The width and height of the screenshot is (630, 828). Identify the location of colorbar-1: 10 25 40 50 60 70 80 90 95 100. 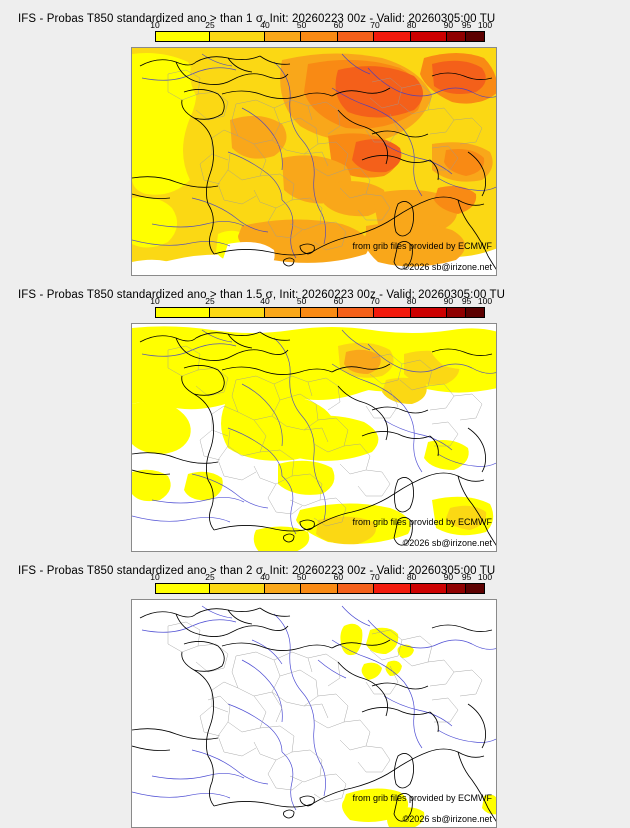
(321, 31).